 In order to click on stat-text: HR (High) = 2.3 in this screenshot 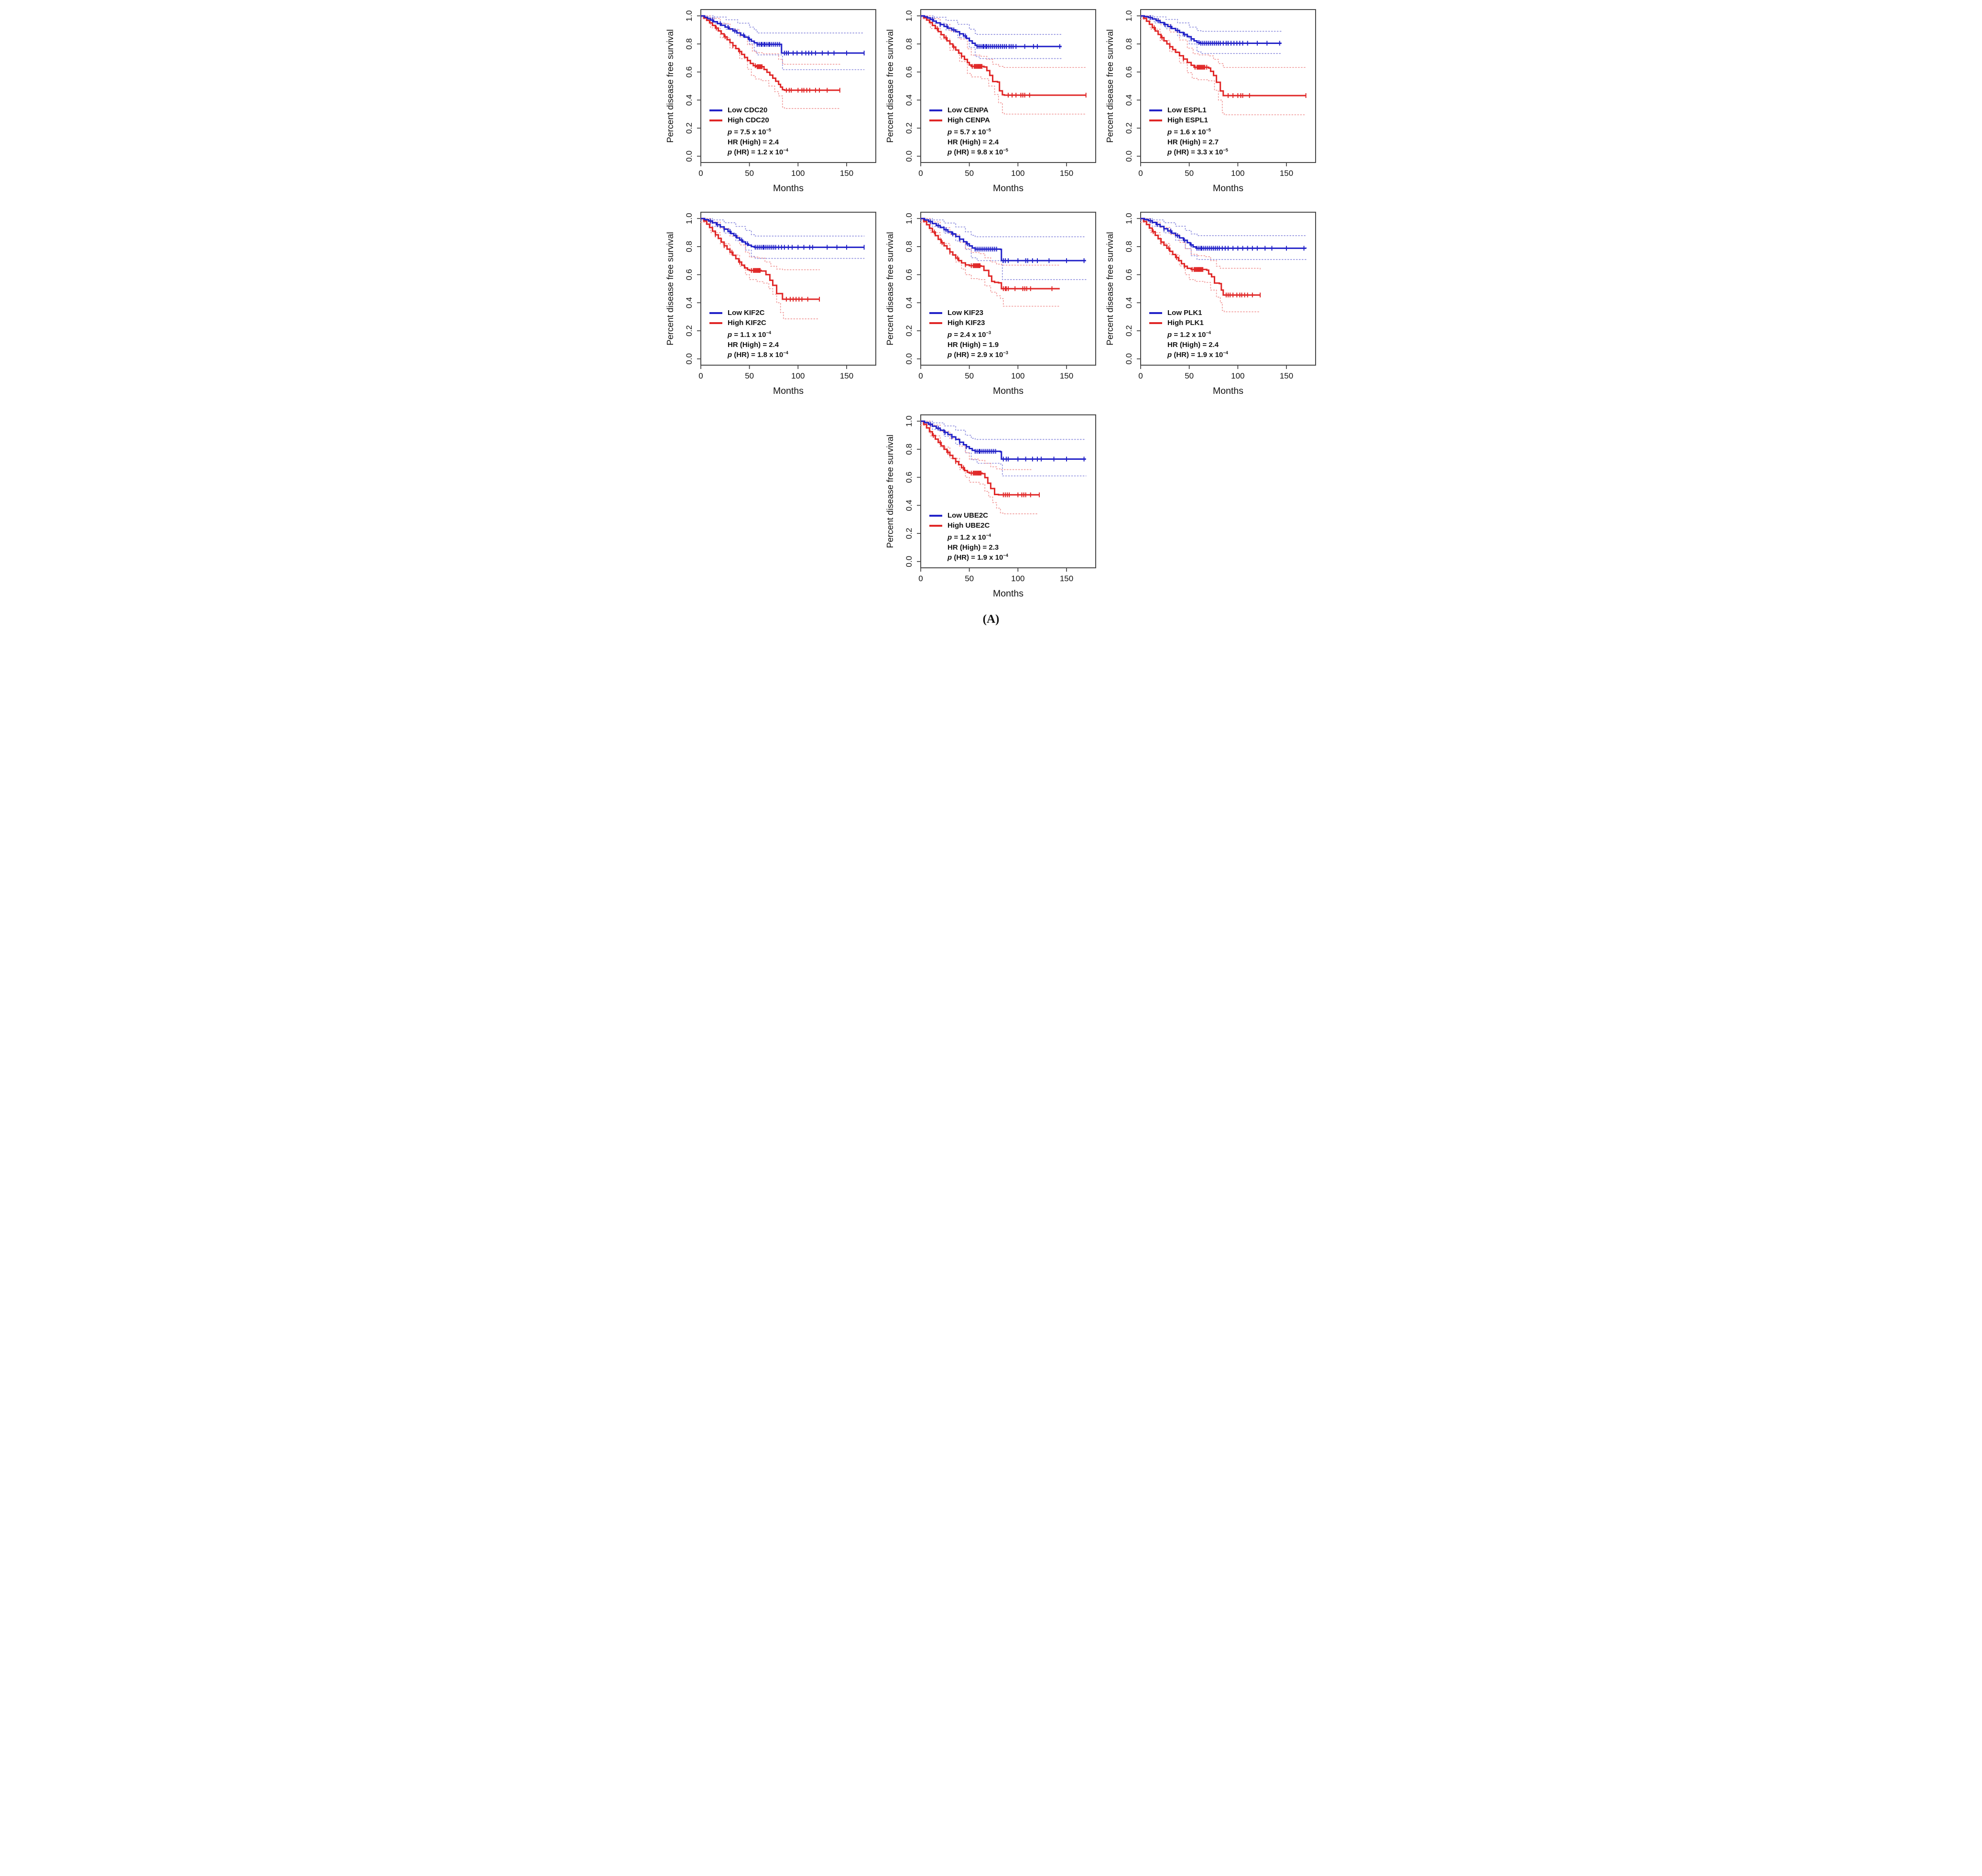, I will do `click(973, 547)`.